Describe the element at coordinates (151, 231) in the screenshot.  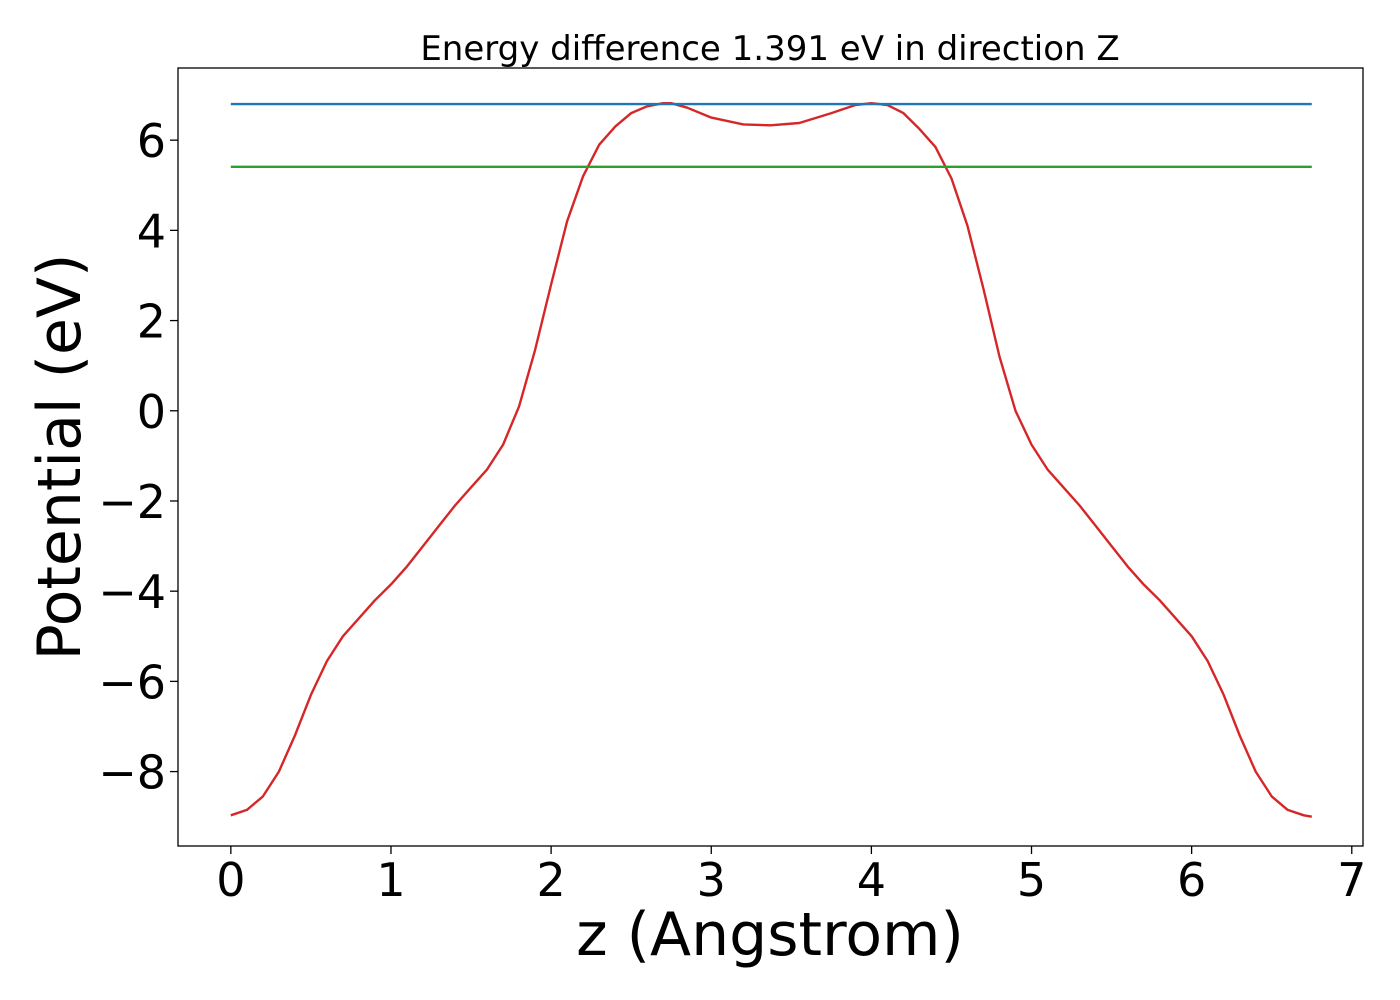
I see `y-tick-label: 4` at that location.